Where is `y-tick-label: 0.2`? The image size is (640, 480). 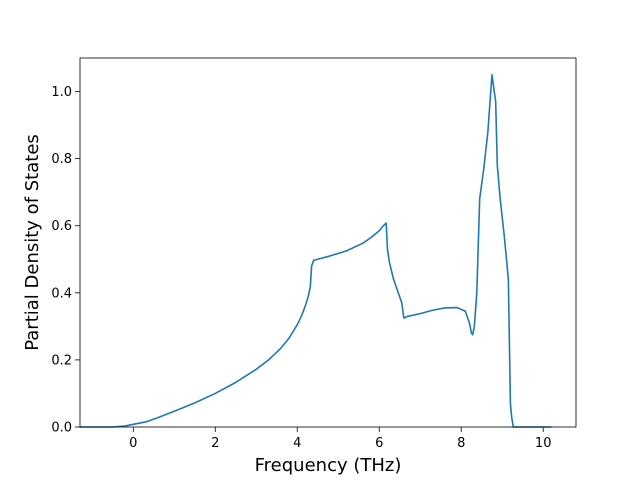
y-tick-label: 0.2 is located at coordinates (61, 360).